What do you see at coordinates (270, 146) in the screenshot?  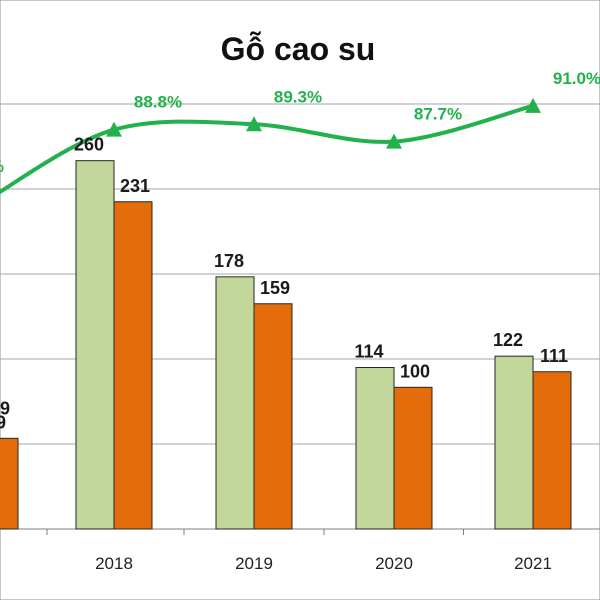 I see `line-layer` at bounding box center [270, 146].